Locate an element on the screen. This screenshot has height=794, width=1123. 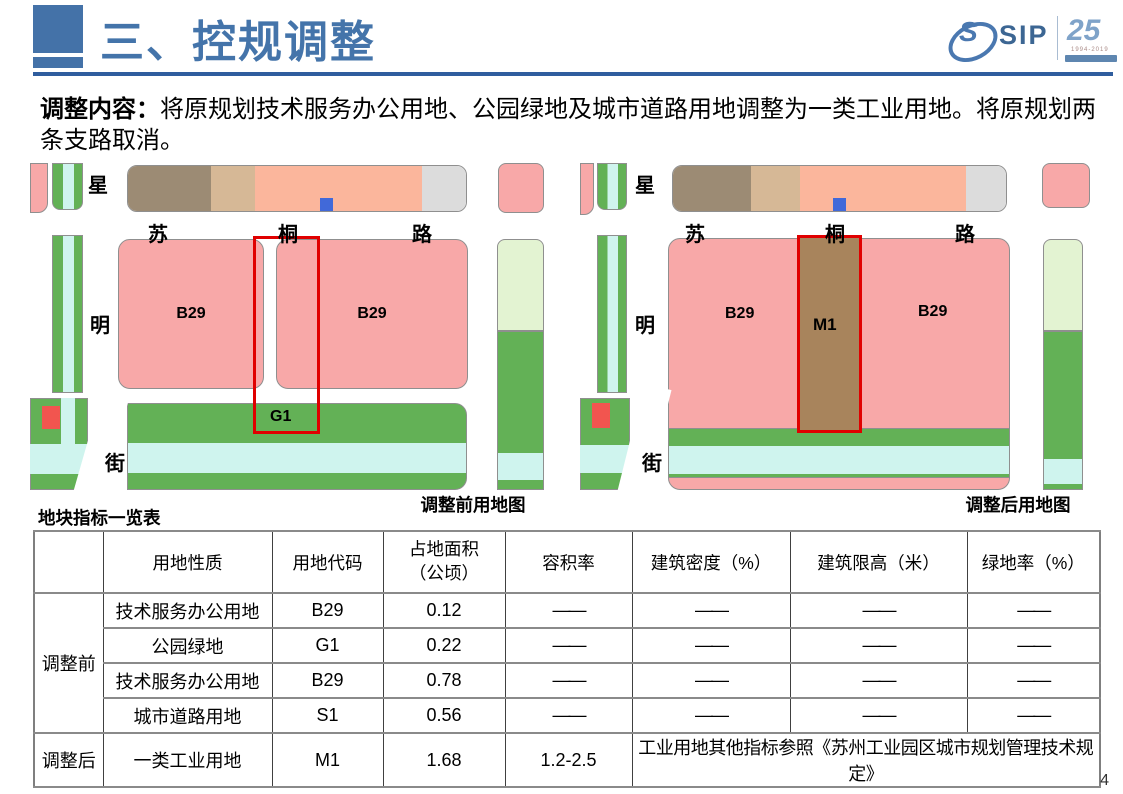
adjustment-description-label: 调整内容： is located at coordinates (100, 109).